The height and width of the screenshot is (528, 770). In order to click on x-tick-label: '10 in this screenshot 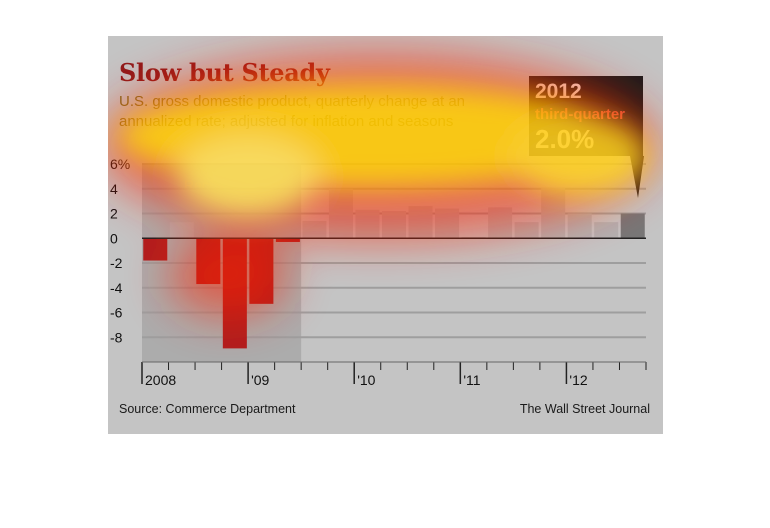, I will do `click(366, 380)`.